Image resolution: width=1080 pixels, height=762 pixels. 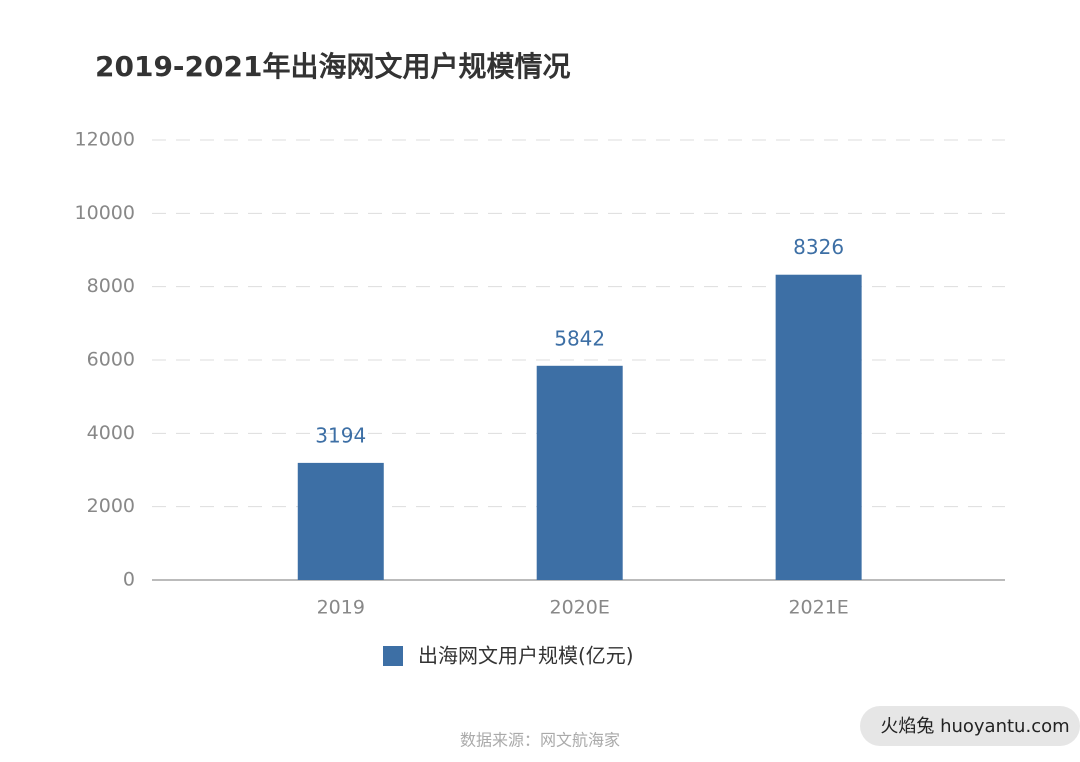 I want to click on x-tick-label: 2020E, so click(x=580, y=608).